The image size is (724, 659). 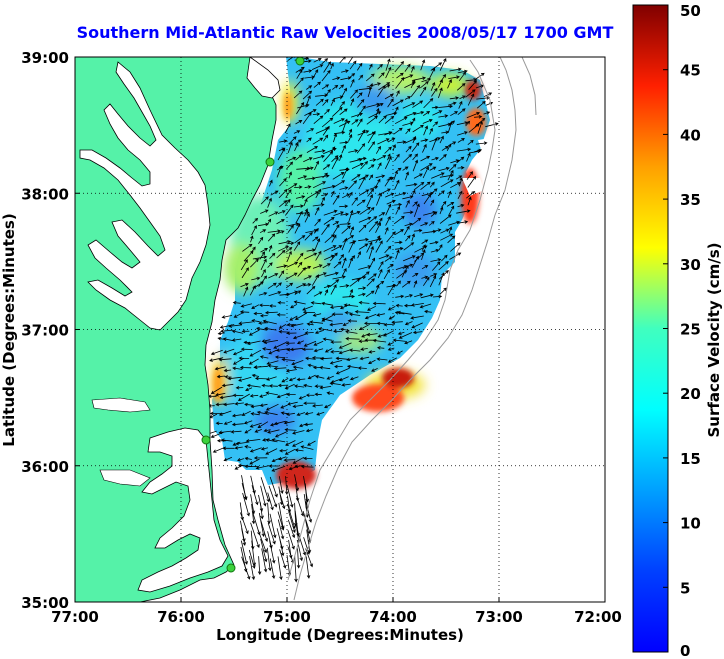 I want to click on colorbar-tick-label: 50, so click(x=690, y=11).